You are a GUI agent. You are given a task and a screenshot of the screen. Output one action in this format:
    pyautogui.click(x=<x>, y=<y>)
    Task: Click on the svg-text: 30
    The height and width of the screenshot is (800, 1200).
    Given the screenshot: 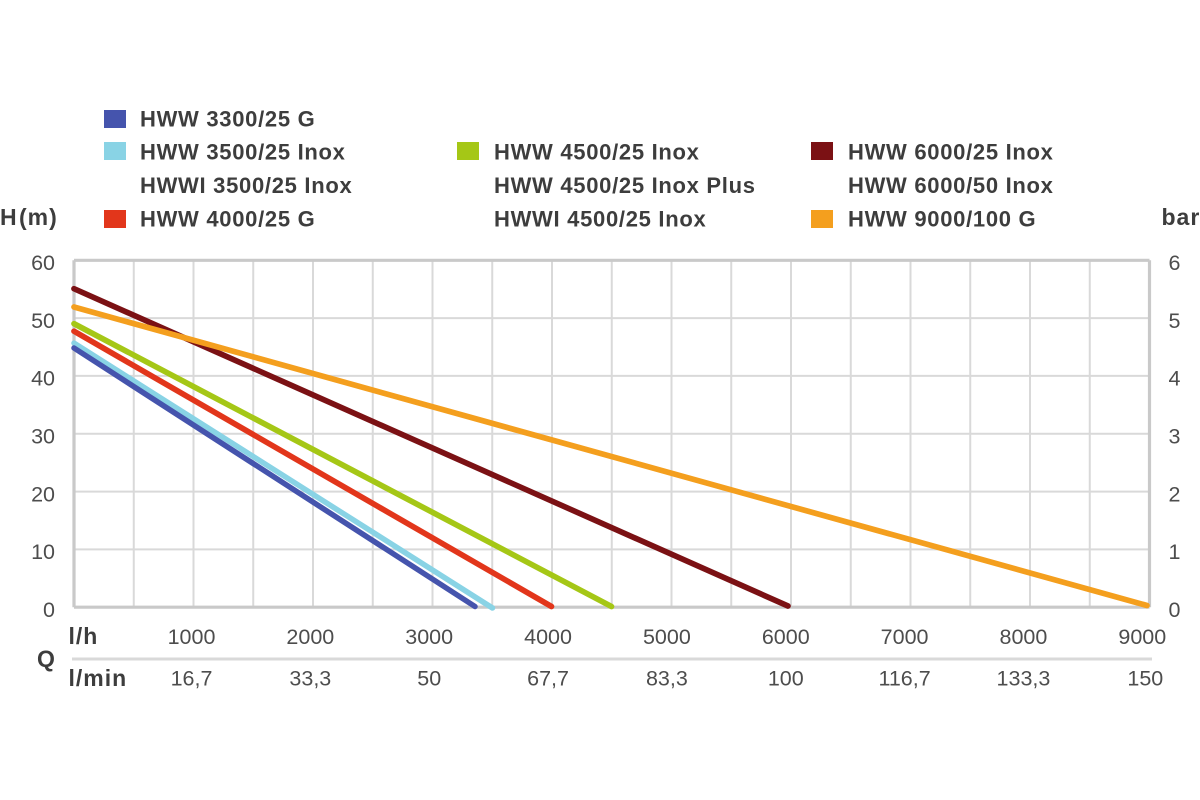 What is the action you would take?
    pyautogui.click(x=43, y=437)
    